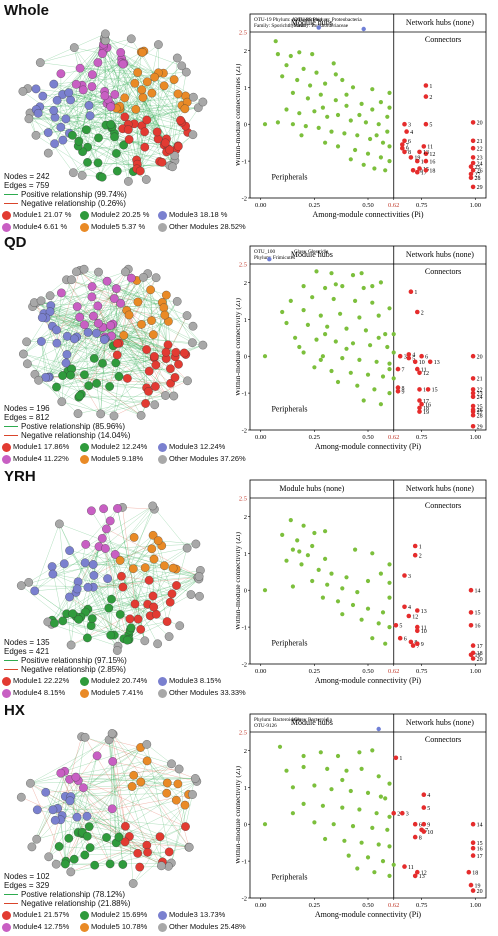 Image resolution: width=498 pixels, height=936 pixels. Describe the element at coordinates (65, 660) in the screenshot. I see `positive-relationship: Positive relationship (97.15%)` at that location.